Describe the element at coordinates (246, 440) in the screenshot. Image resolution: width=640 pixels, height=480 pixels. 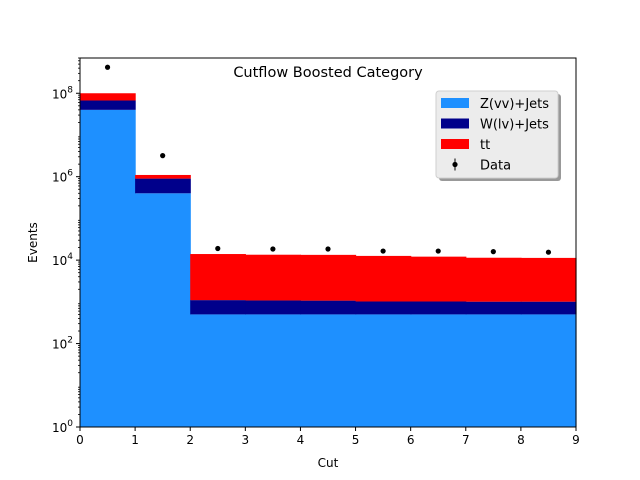
I see `x-tick-label: 3` at that location.